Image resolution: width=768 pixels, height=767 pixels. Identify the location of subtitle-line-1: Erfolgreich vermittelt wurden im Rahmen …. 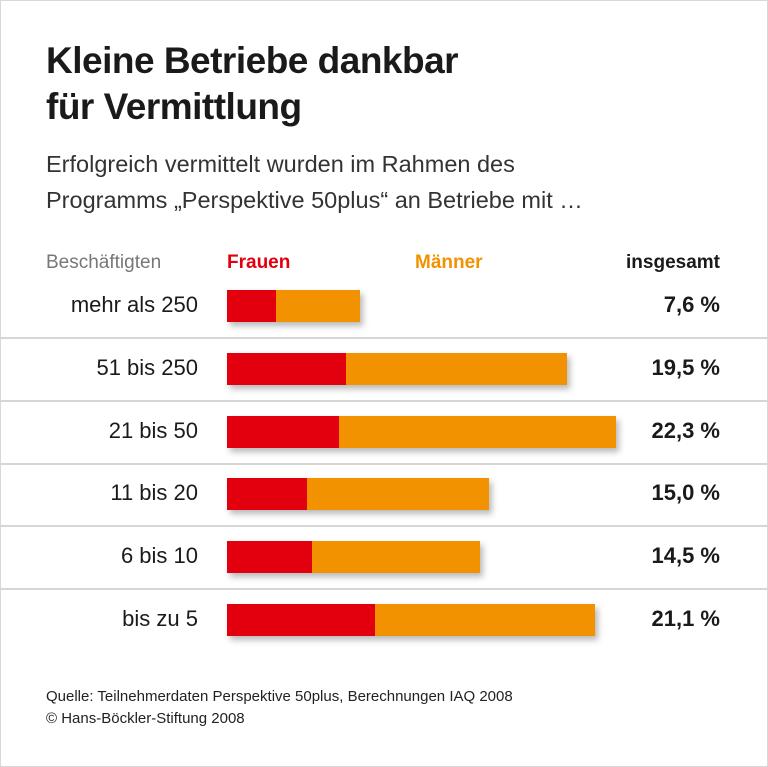
(280, 164).